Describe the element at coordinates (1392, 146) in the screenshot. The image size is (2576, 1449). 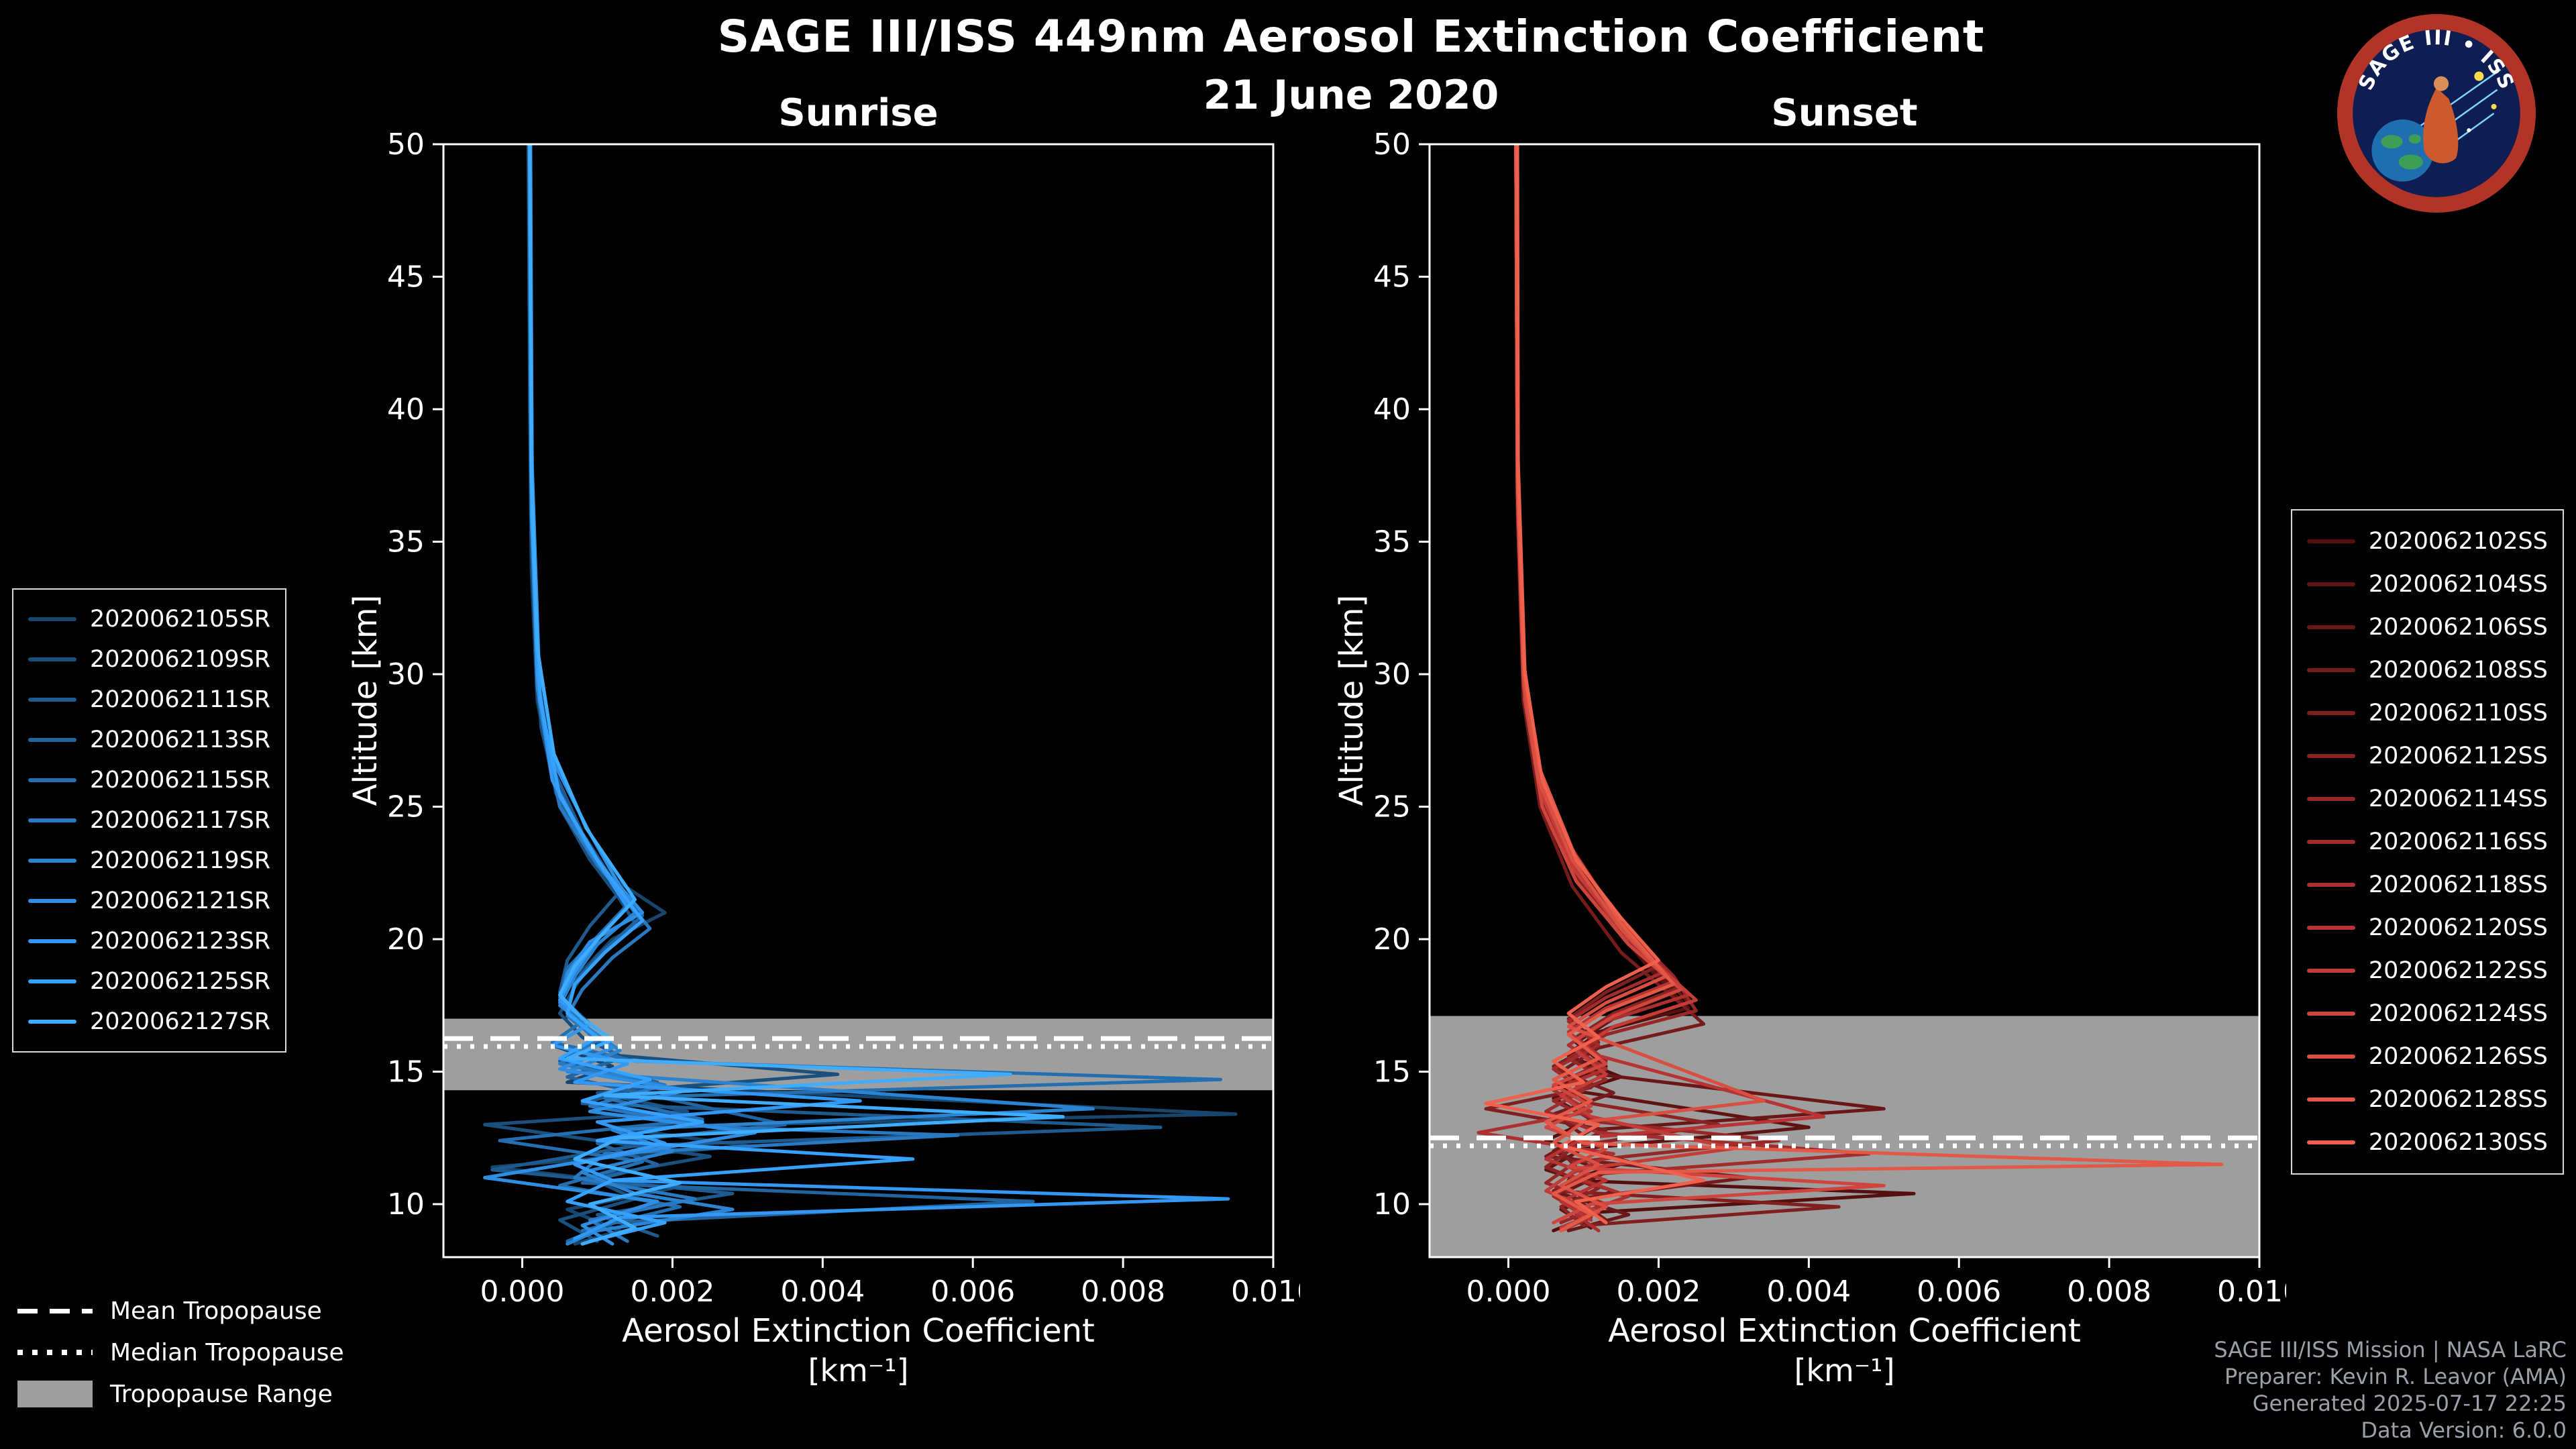
I see `y-tick-label: 50` at that location.